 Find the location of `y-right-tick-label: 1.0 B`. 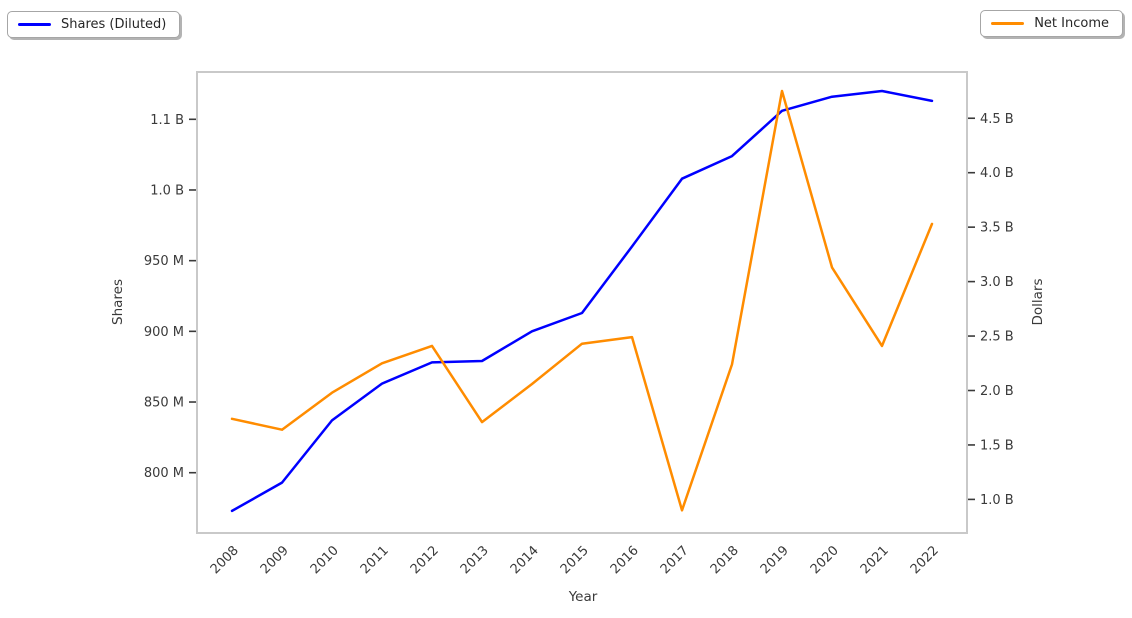

y-right-tick-label: 1.0 B is located at coordinates (997, 500).